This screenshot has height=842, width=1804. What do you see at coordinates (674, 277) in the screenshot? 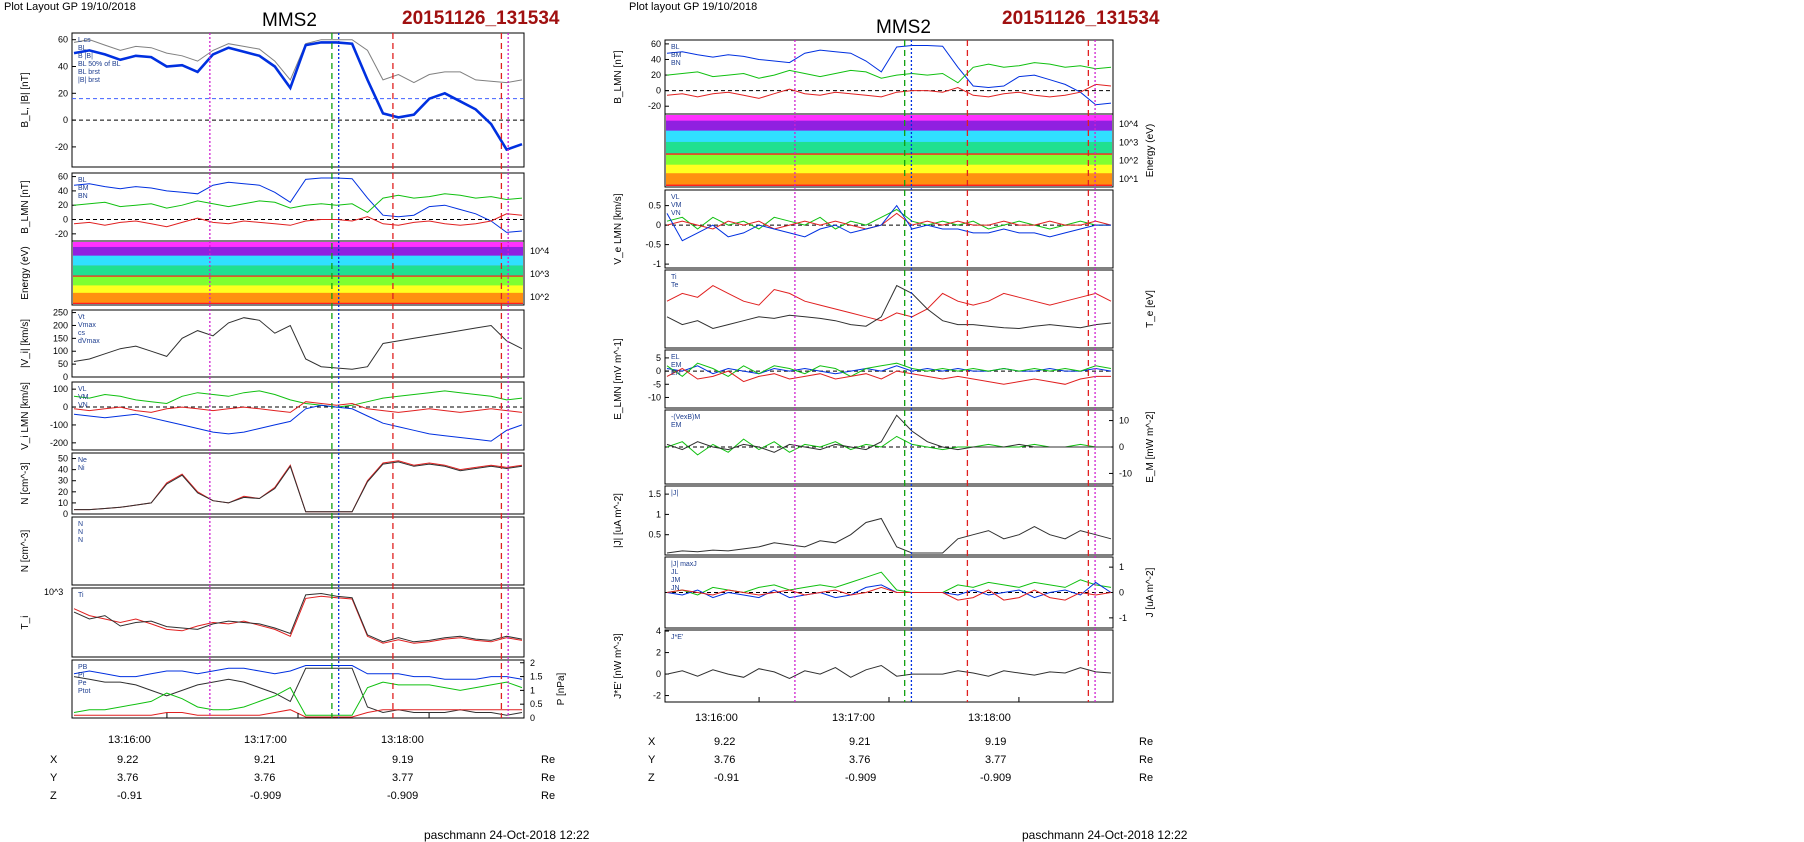
I see `legend-entry: Ti` at bounding box center [674, 277].